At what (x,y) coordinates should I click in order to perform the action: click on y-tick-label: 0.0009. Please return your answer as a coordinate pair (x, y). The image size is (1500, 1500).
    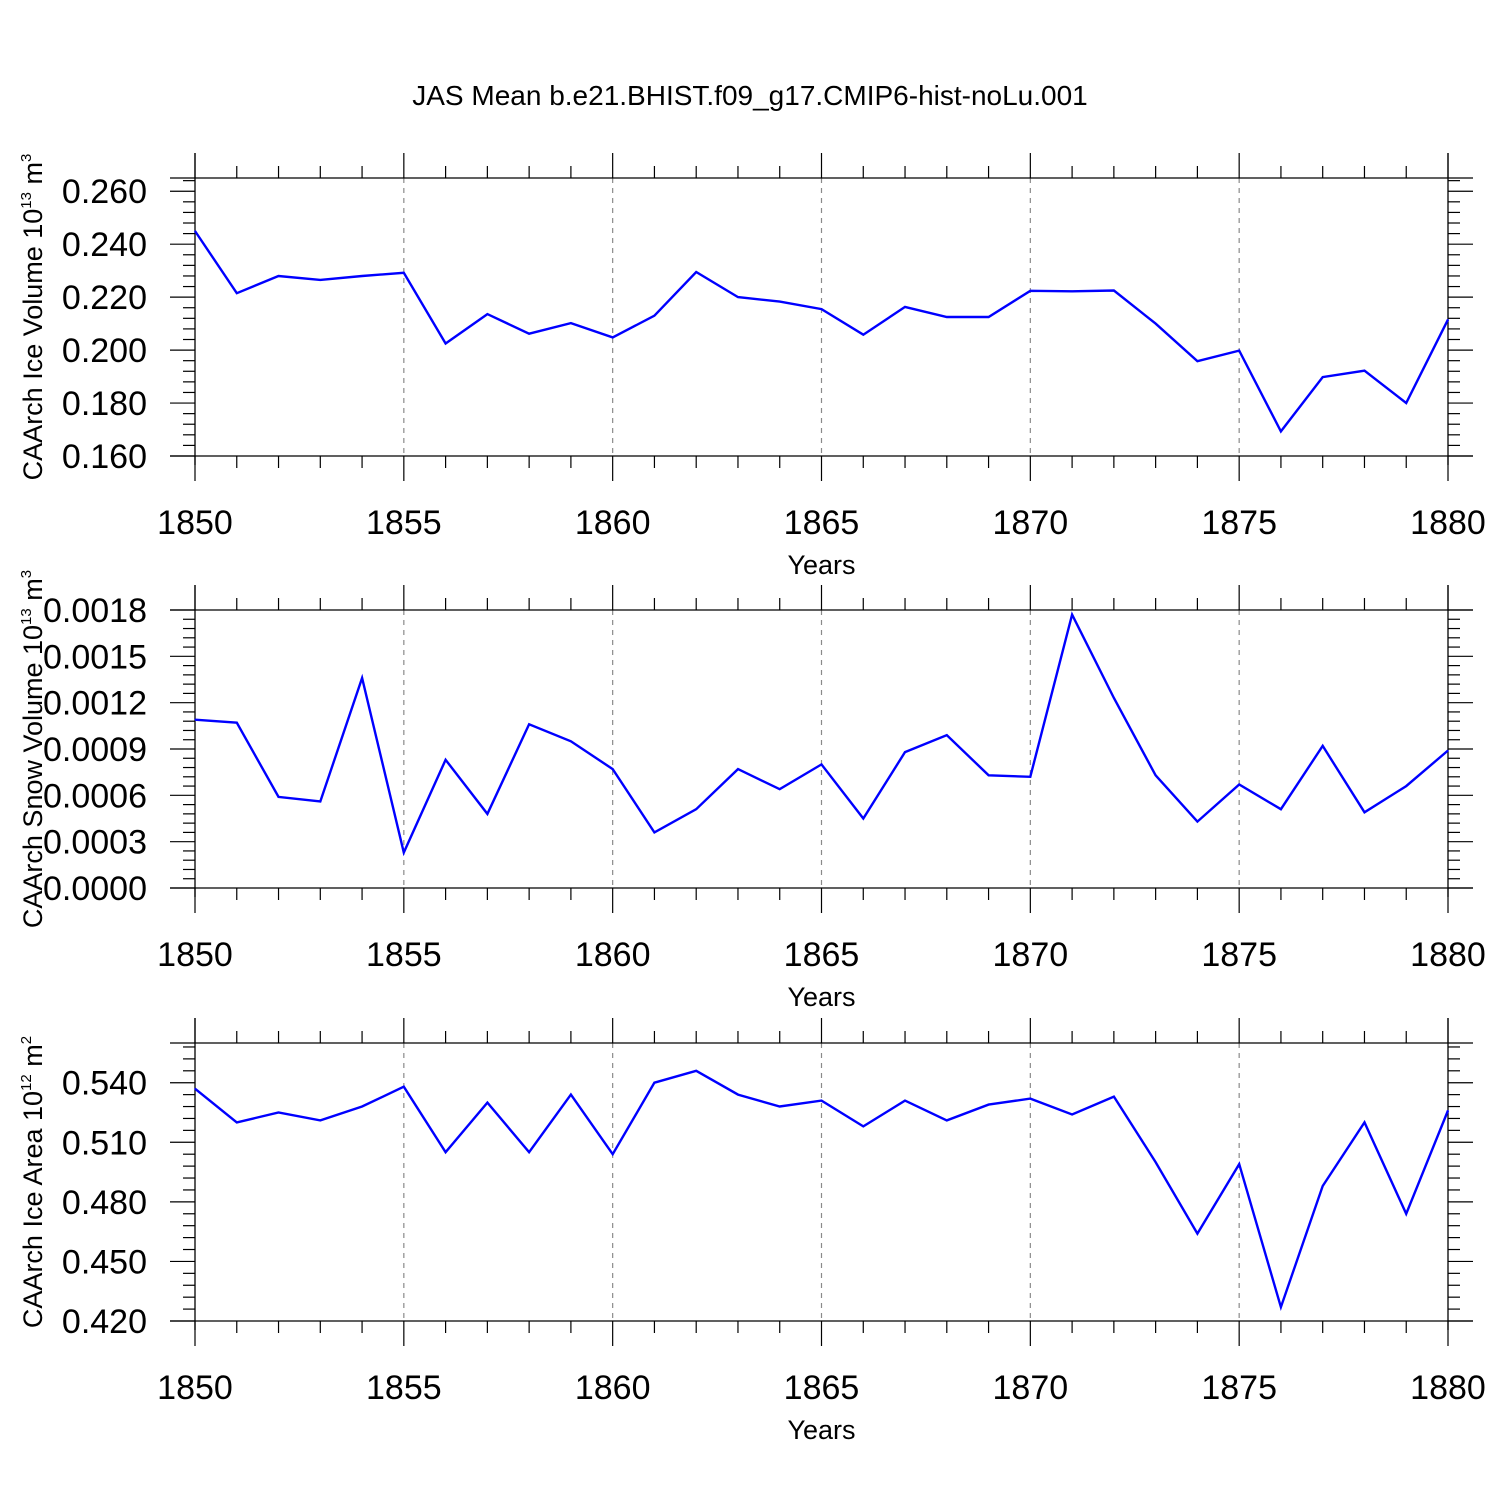
    Looking at the image, I should click on (95, 750).